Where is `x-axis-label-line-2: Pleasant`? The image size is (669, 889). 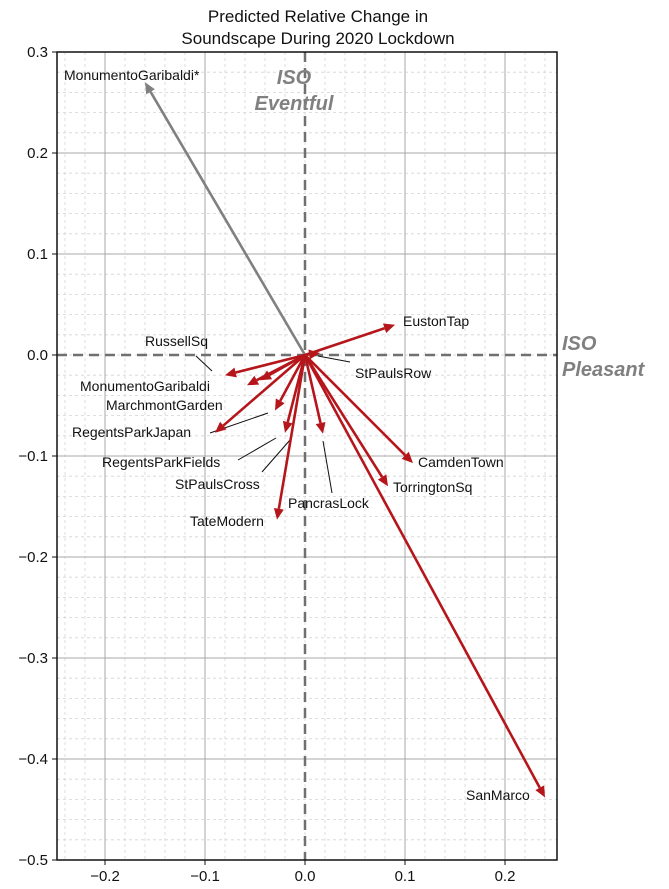
x-axis-label-line-2: Pleasant is located at coordinates (604, 370).